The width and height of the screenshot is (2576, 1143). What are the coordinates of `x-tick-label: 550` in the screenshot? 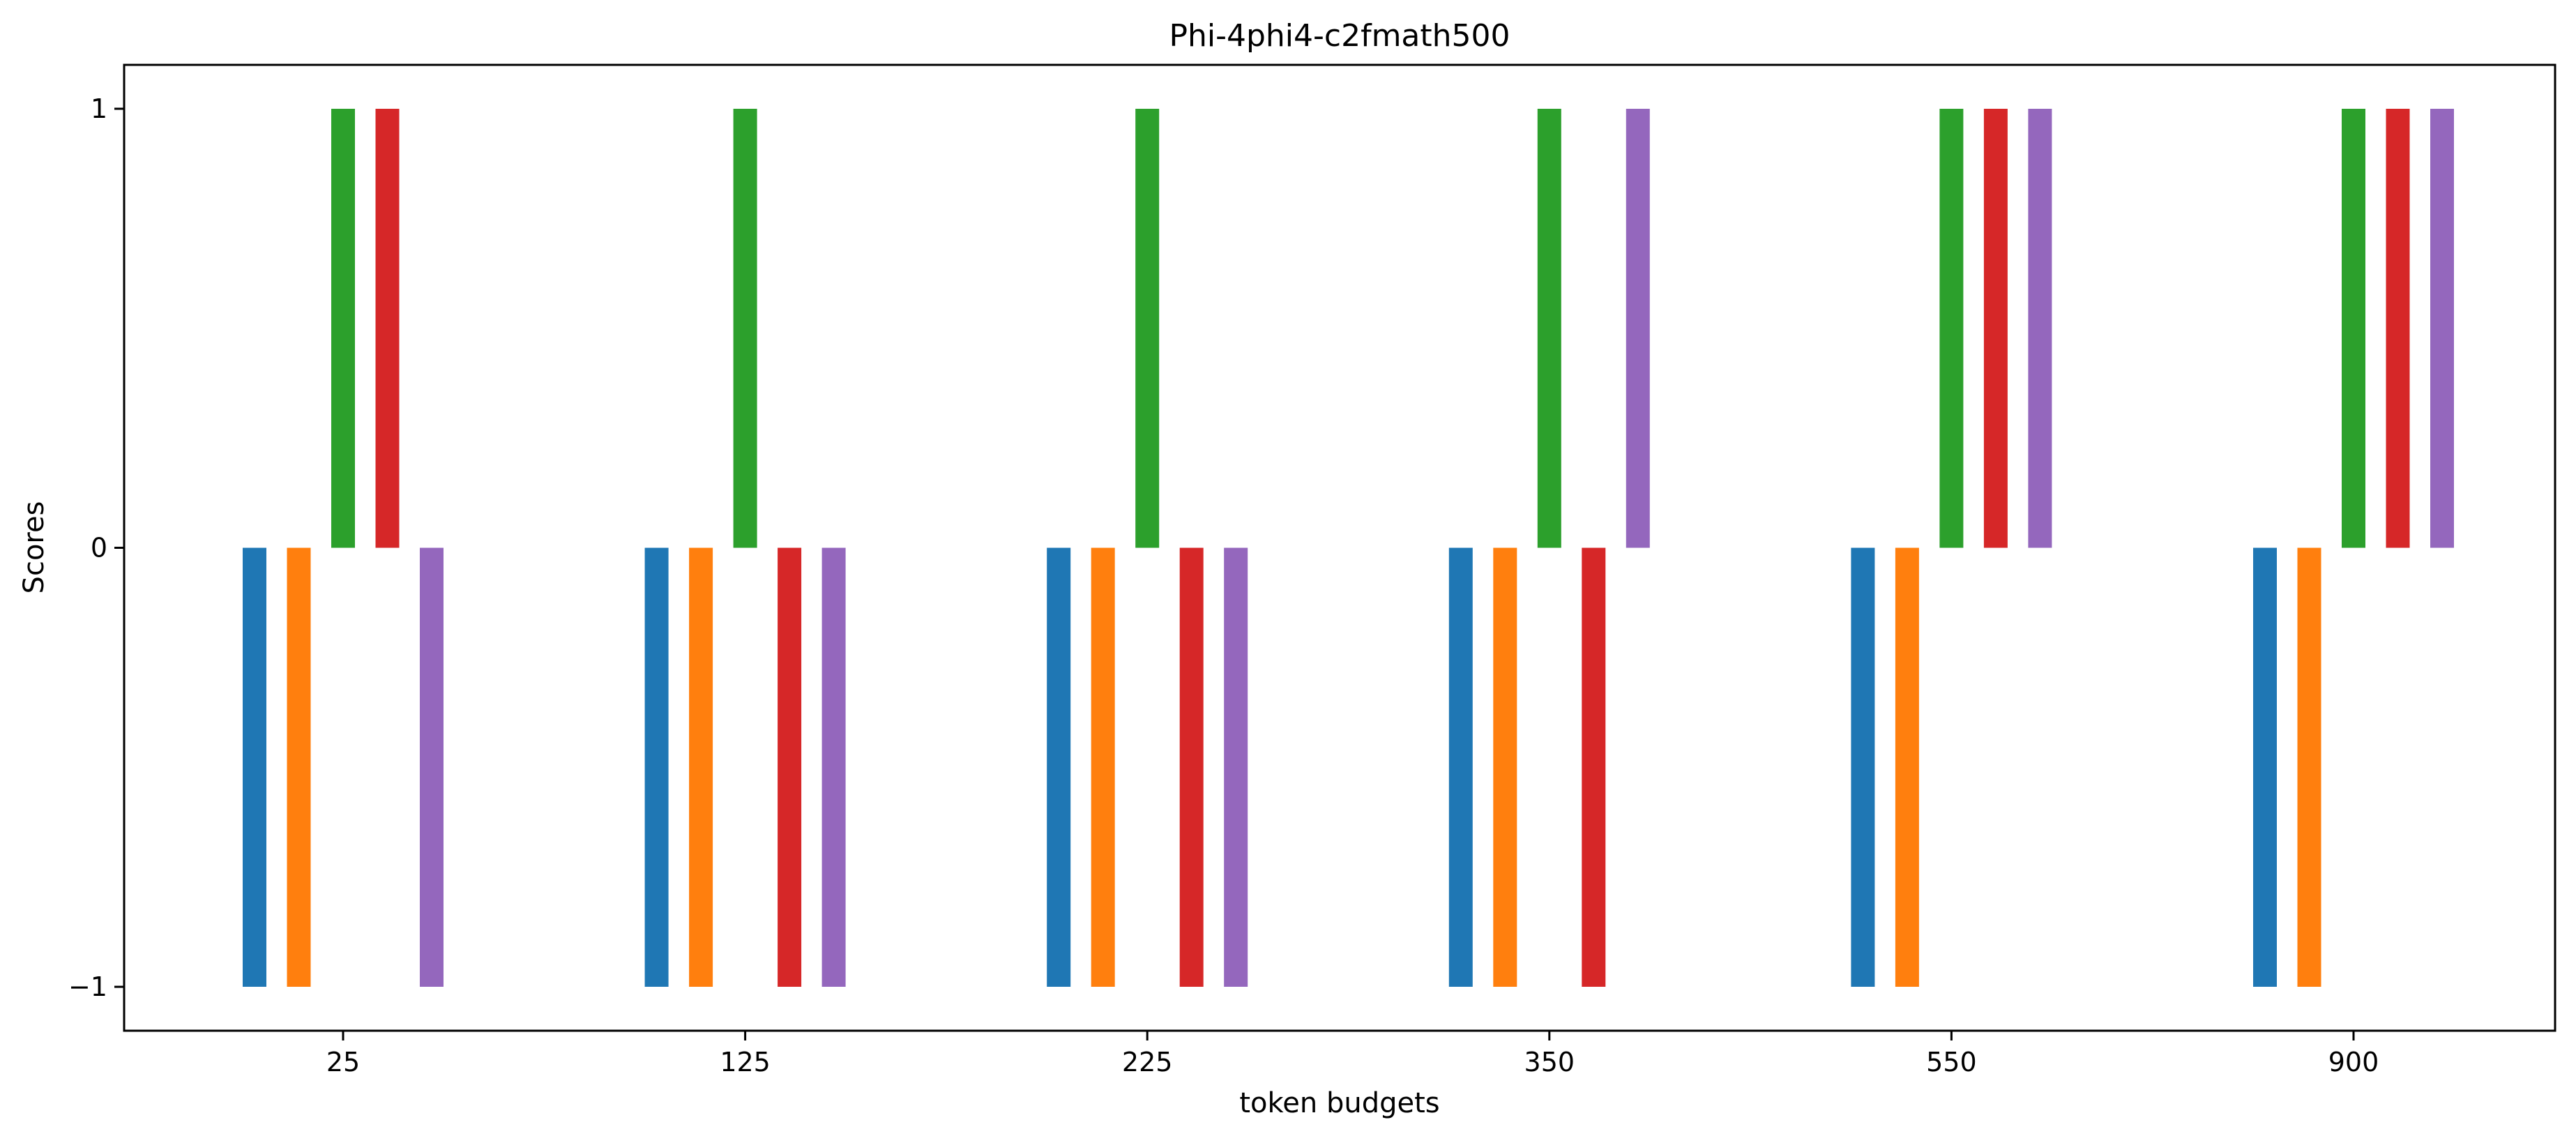 It's located at (1951, 1062).